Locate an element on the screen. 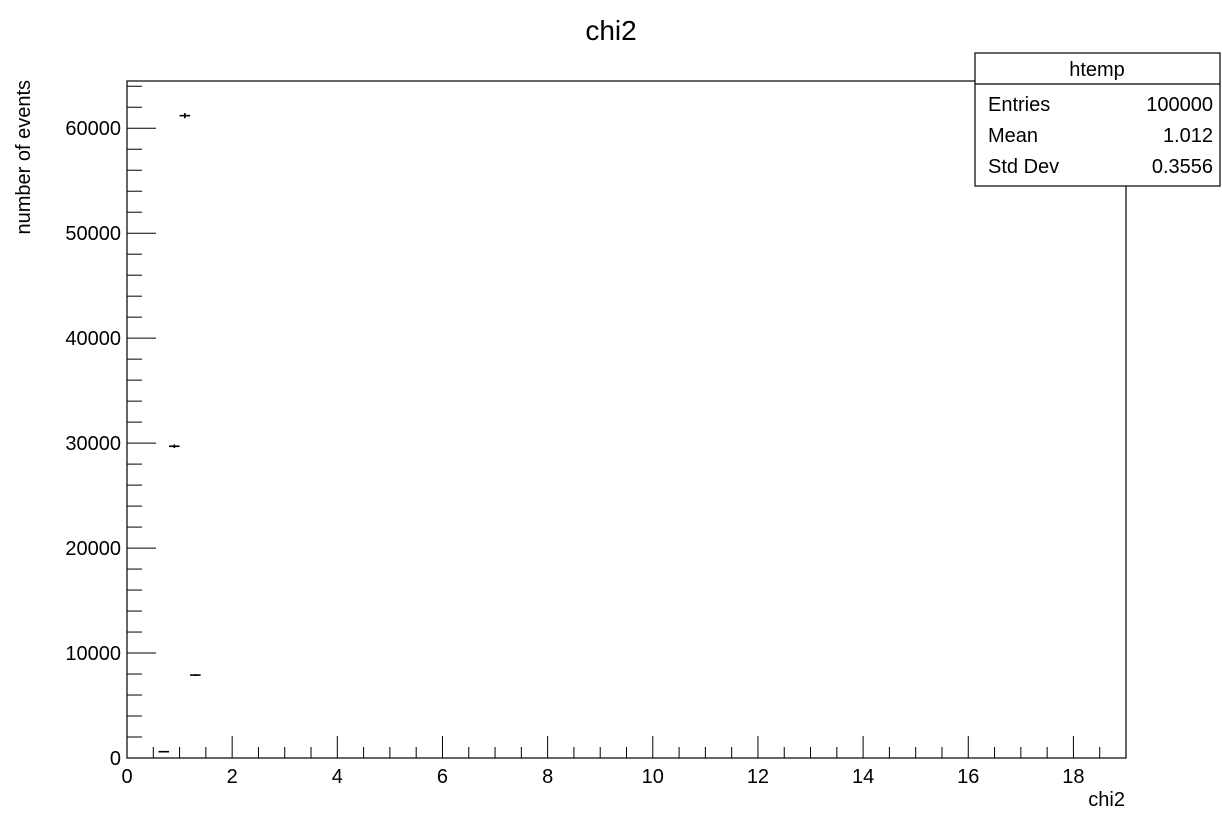 The image size is (1222, 818). y-axis-title: number of events is located at coordinates (24, 157).